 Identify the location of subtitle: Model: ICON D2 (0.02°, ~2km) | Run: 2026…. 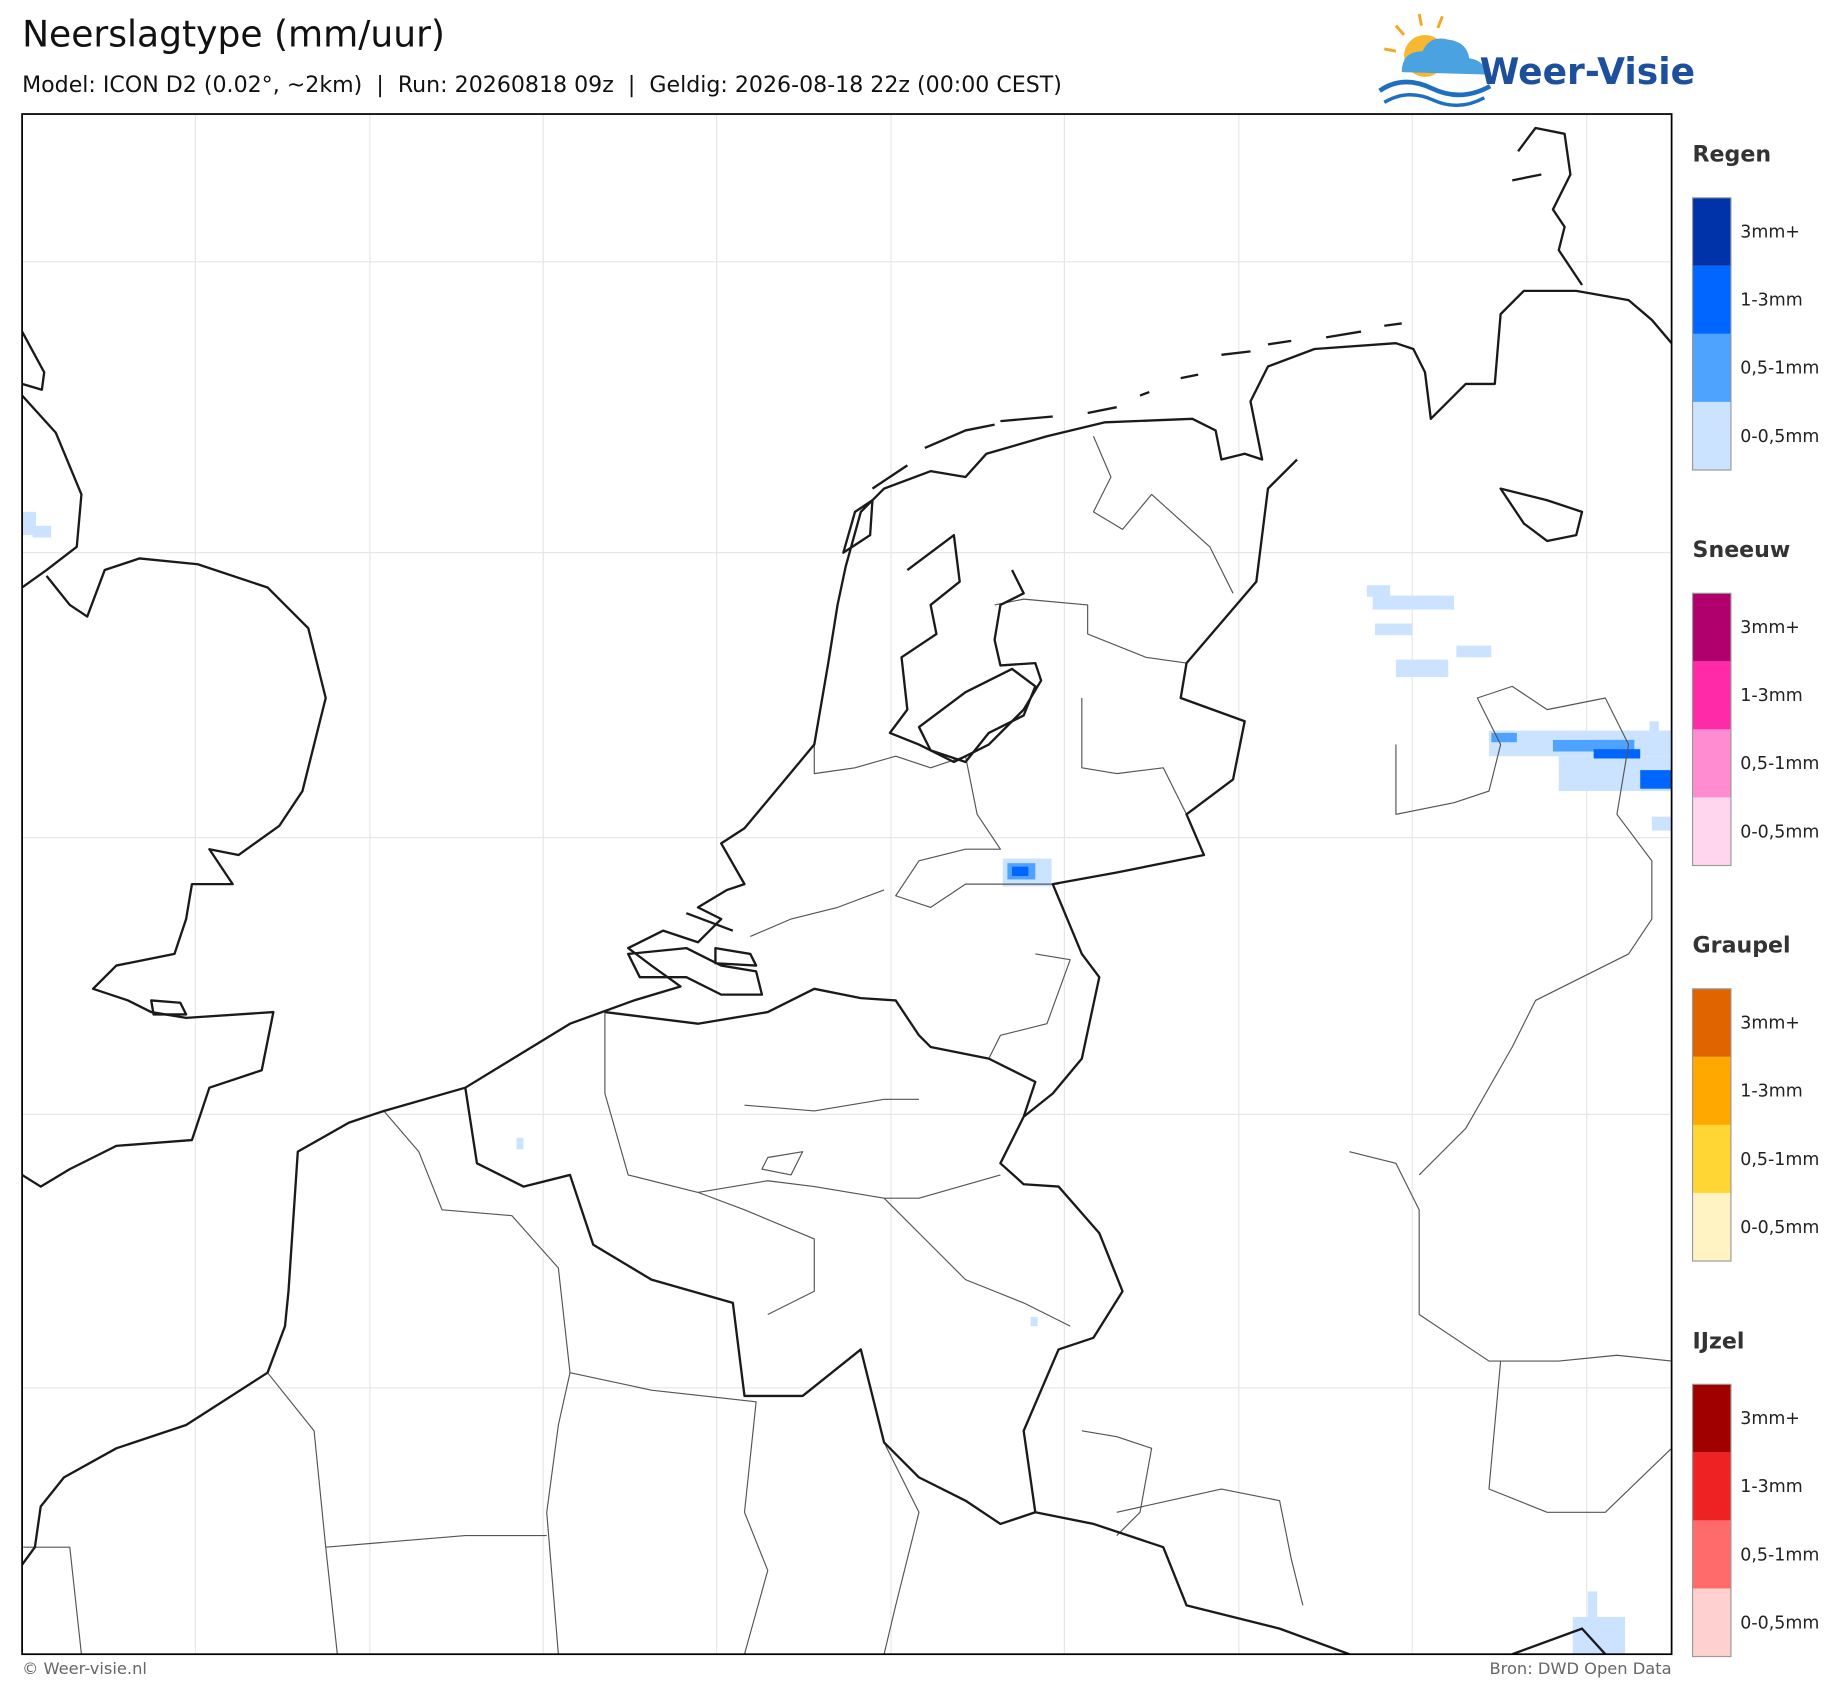
(542, 85).